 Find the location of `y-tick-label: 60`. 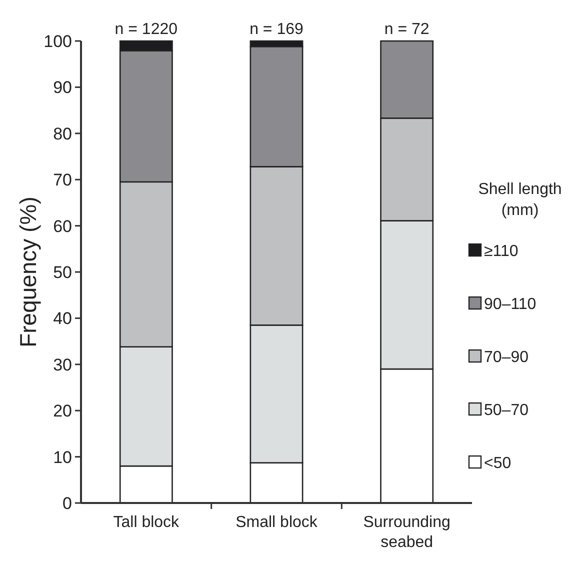

y-tick-label: 60 is located at coordinates (62, 226).